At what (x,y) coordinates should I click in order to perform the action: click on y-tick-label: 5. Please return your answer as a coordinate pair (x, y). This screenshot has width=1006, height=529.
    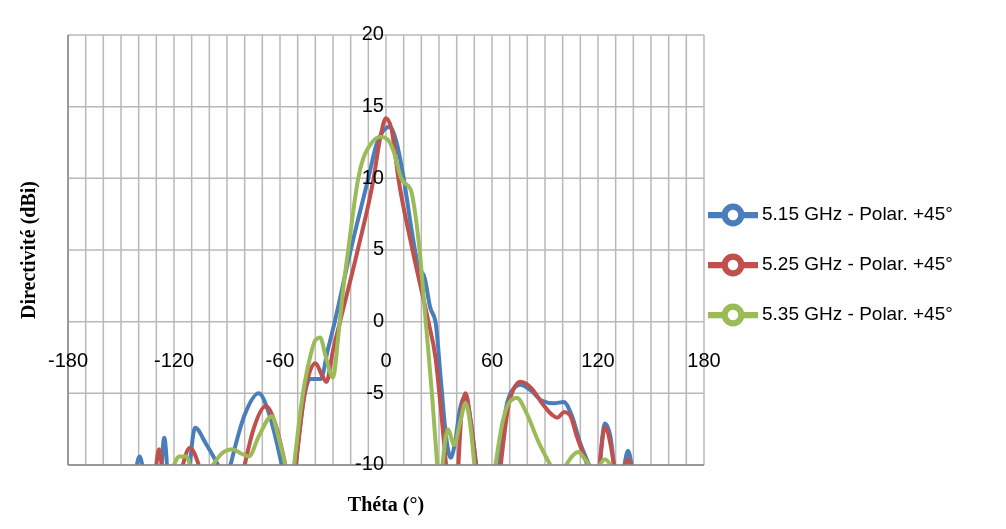
    Looking at the image, I should click on (378, 248).